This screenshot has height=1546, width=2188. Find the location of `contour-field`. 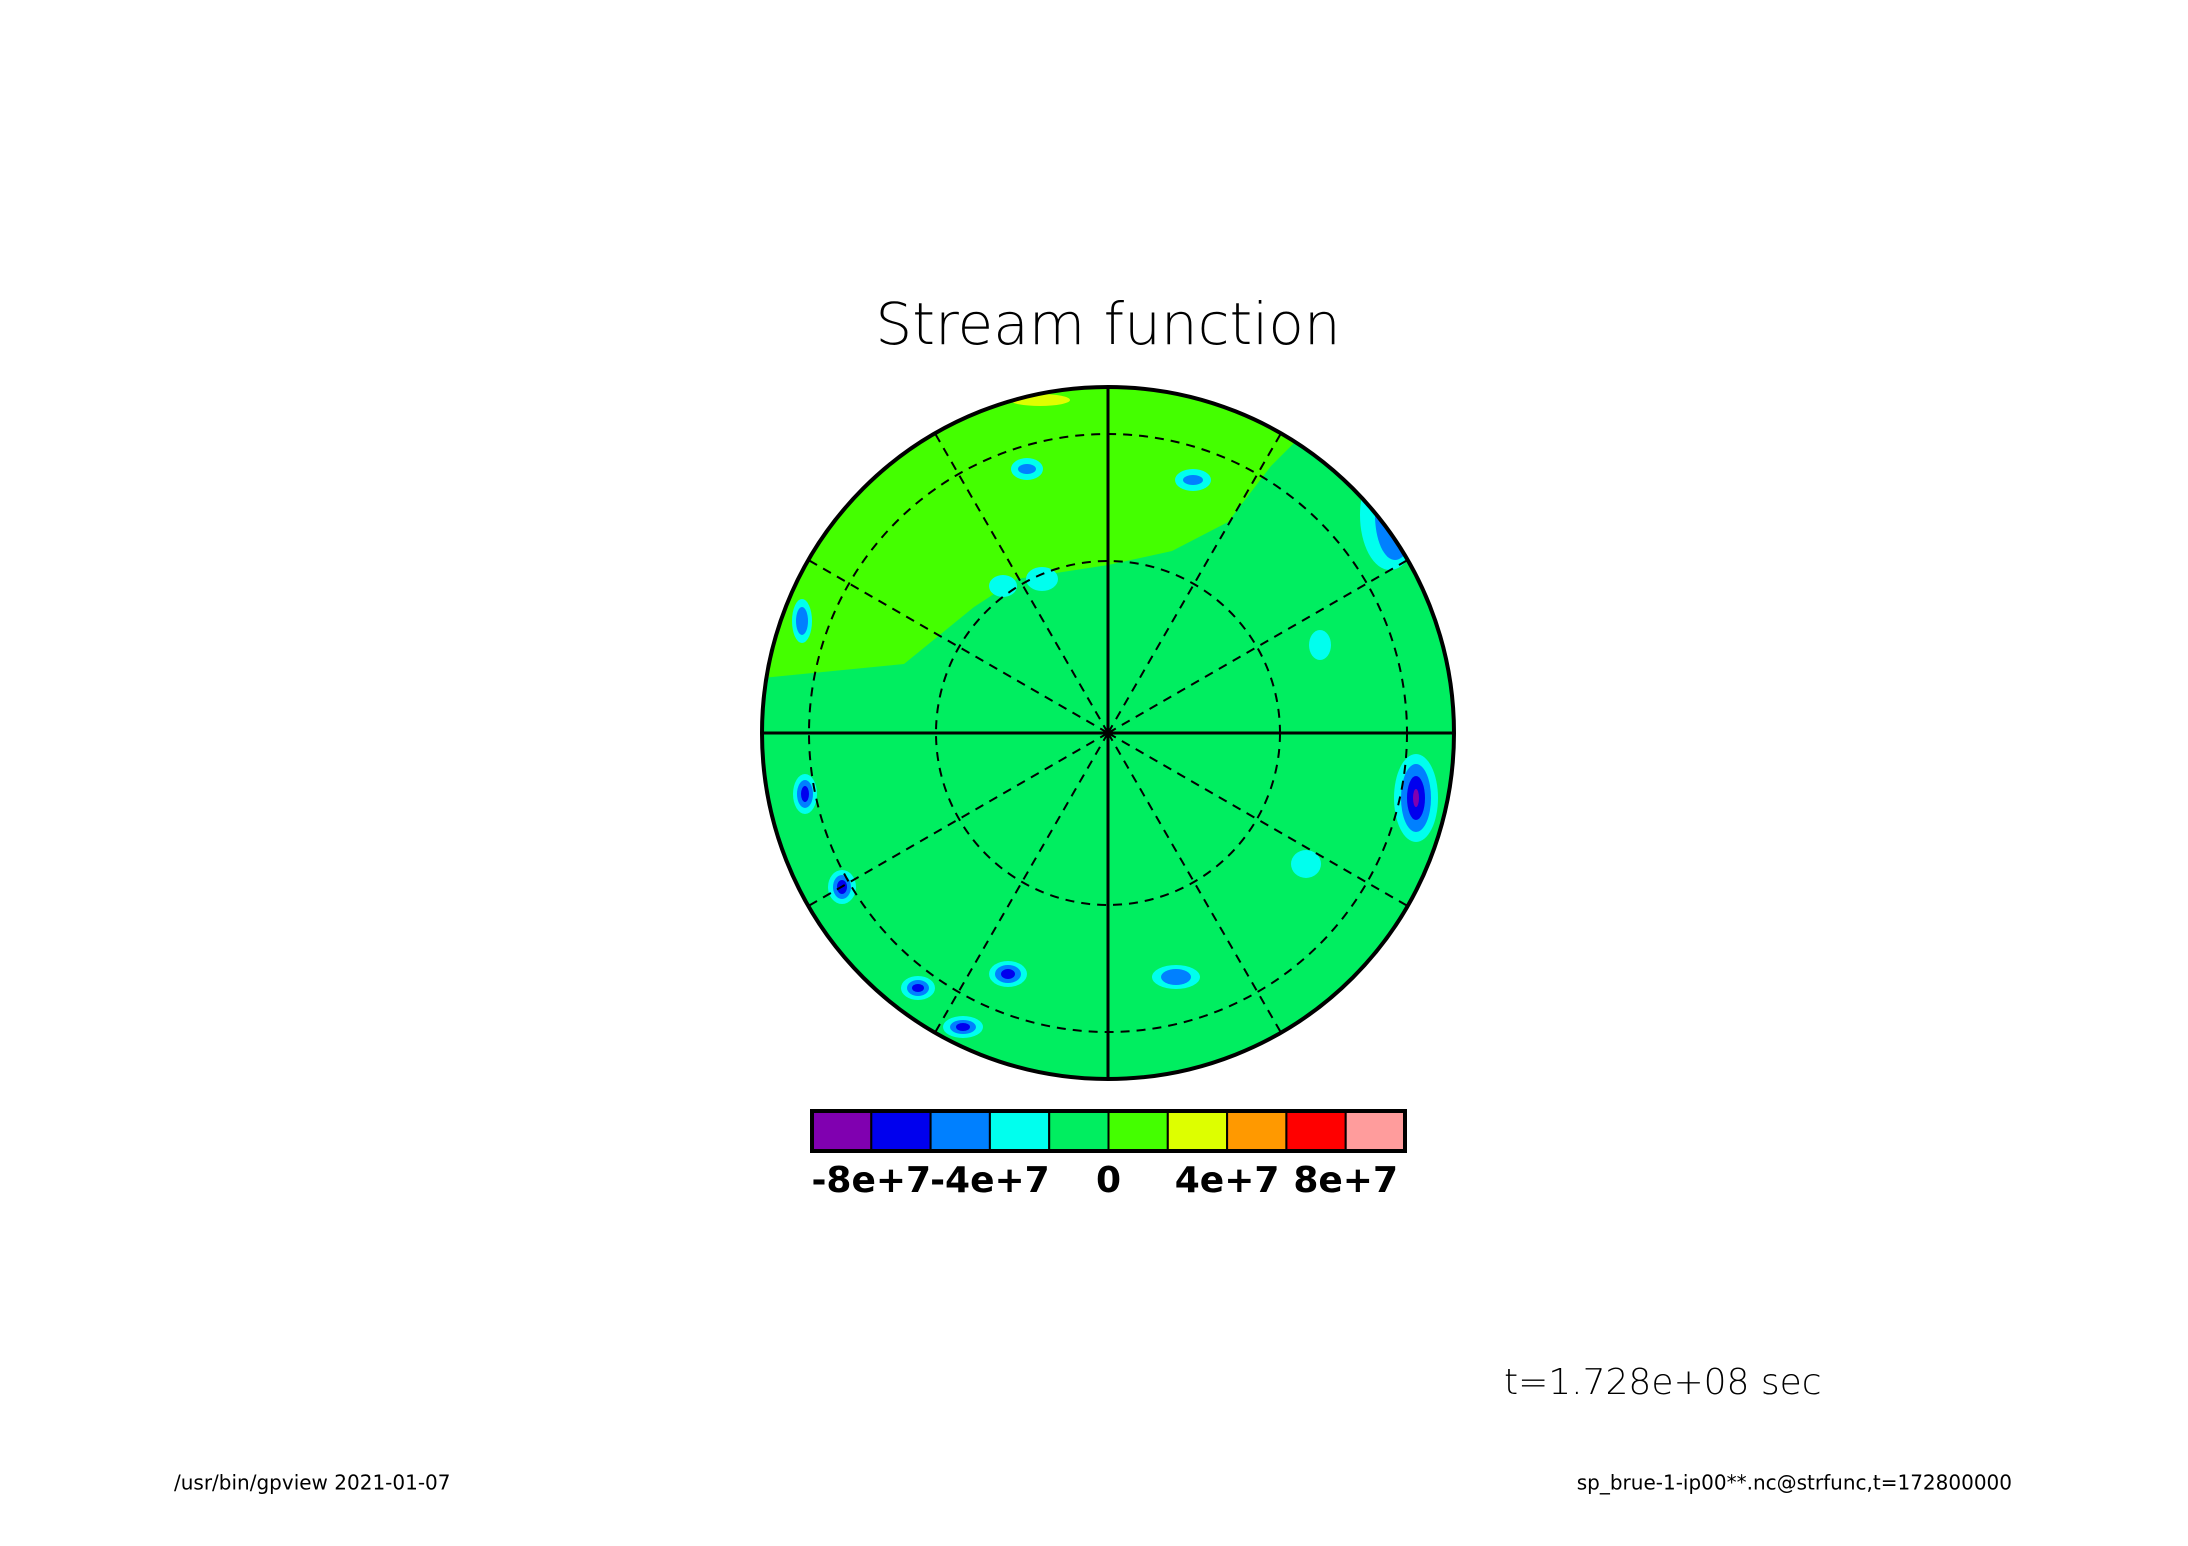

contour-field is located at coordinates (1108, 733).